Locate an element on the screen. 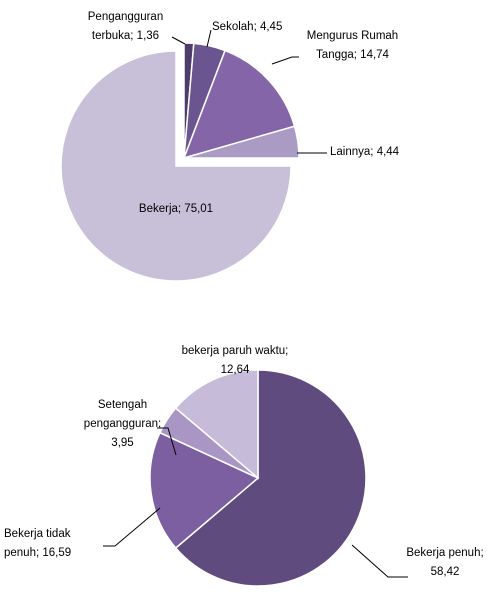 This screenshot has height=601, width=499. data-label: bekerja paruh waktu; 12,64 is located at coordinates (235, 361).